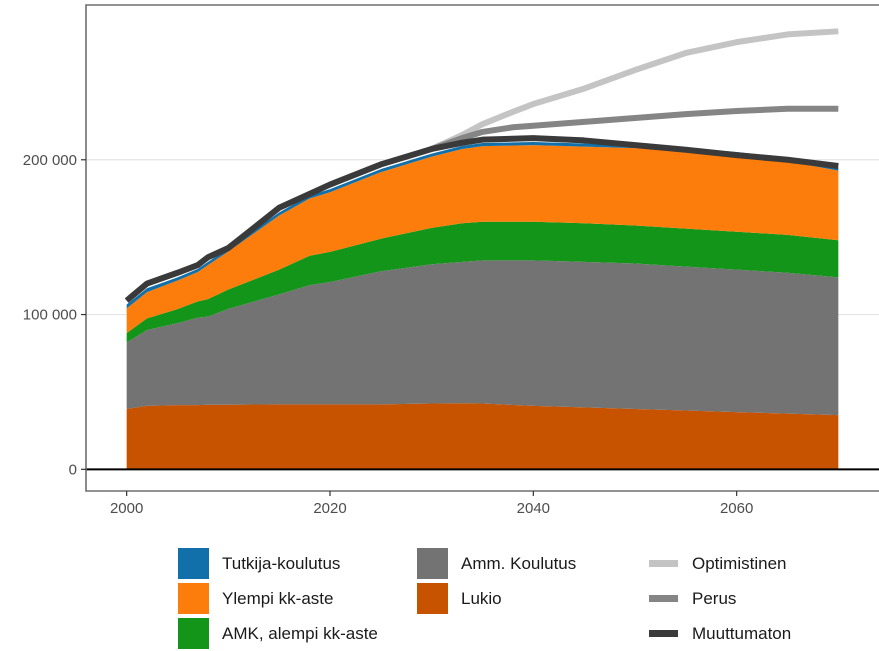 The height and width of the screenshot is (651, 879). I want to click on legend-label-lukio: Lukio, so click(481, 598).